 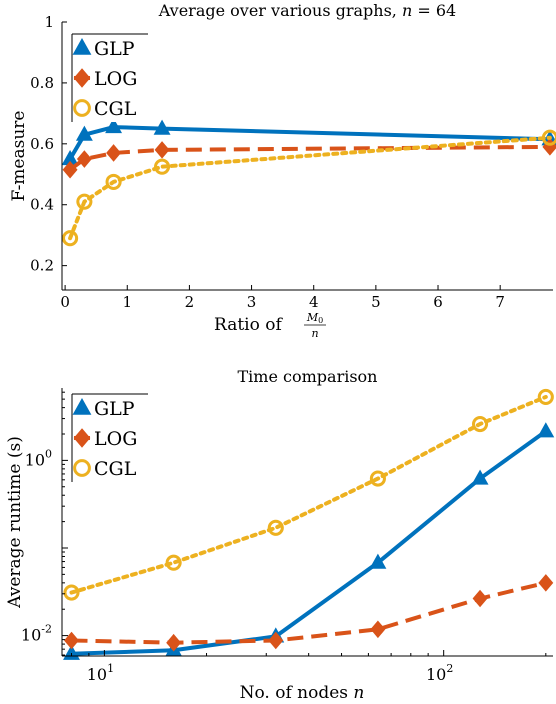 I want to click on y-tick-label: 0.4, so click(x=42, y=205).